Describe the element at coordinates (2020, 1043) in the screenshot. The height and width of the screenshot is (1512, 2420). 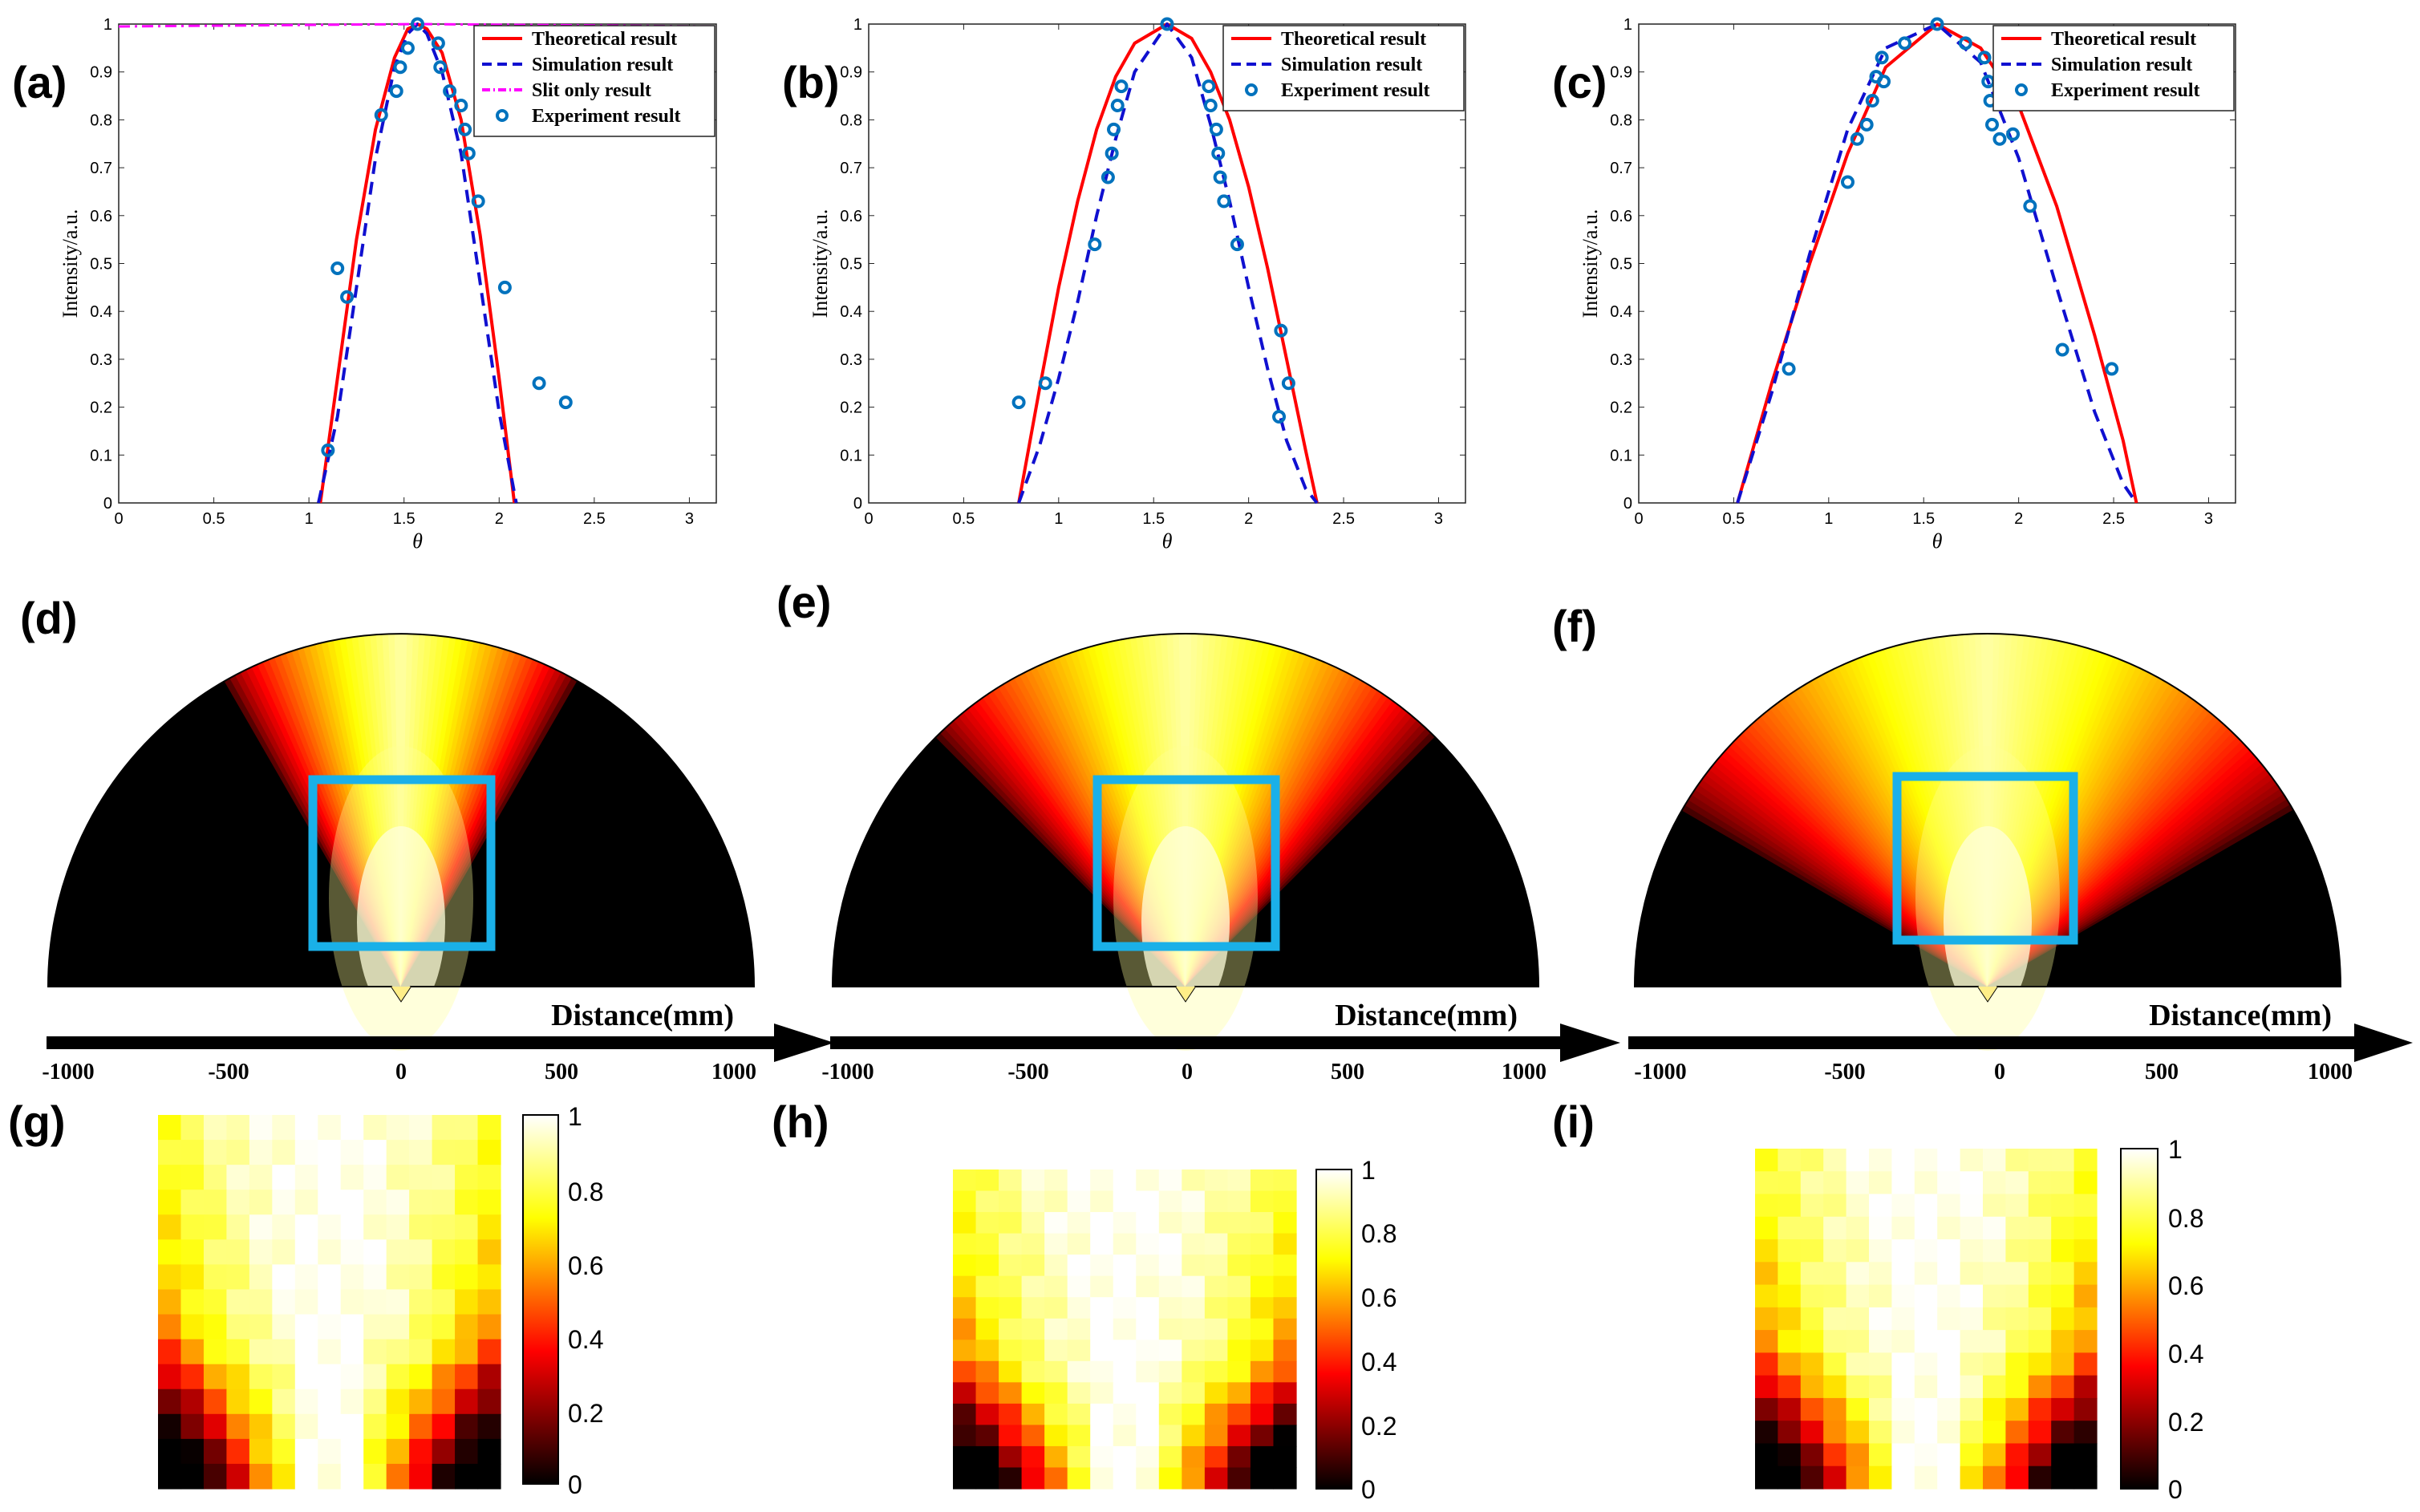
I see `distance-arrow` at that location.